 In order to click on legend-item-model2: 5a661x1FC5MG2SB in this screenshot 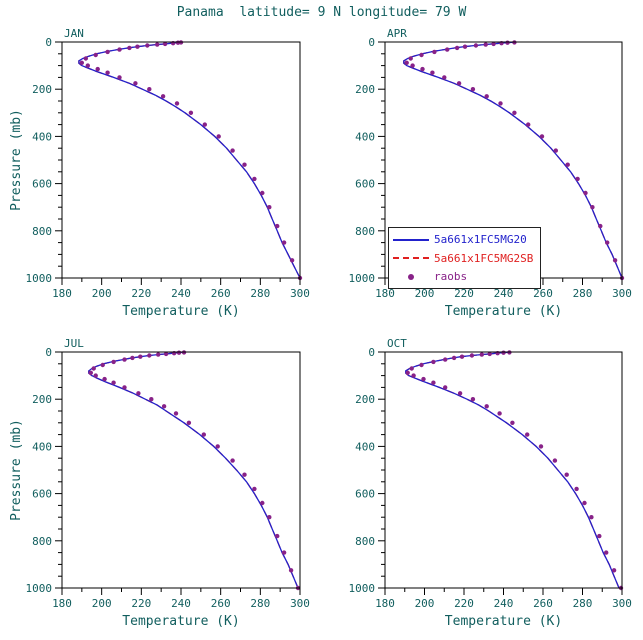, I will do `click(464, 258)`.